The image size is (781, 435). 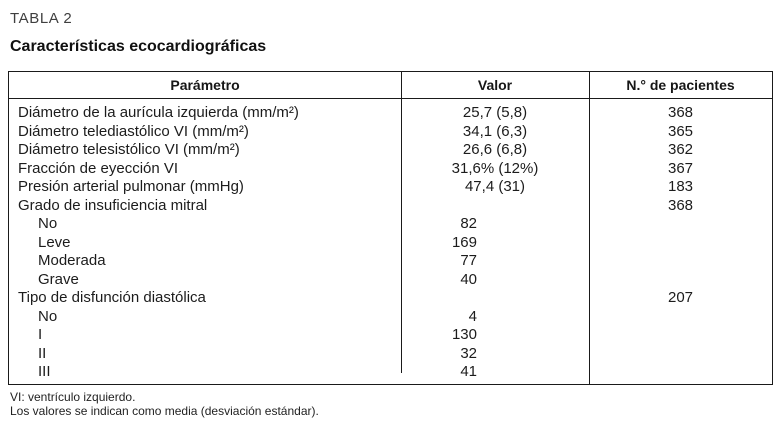 What do you see at coordinates (131, 186) in the screenshot?
I see `param-cell: Presión arterial pulmonar (mmHg)` at bounding box center [131, 186].